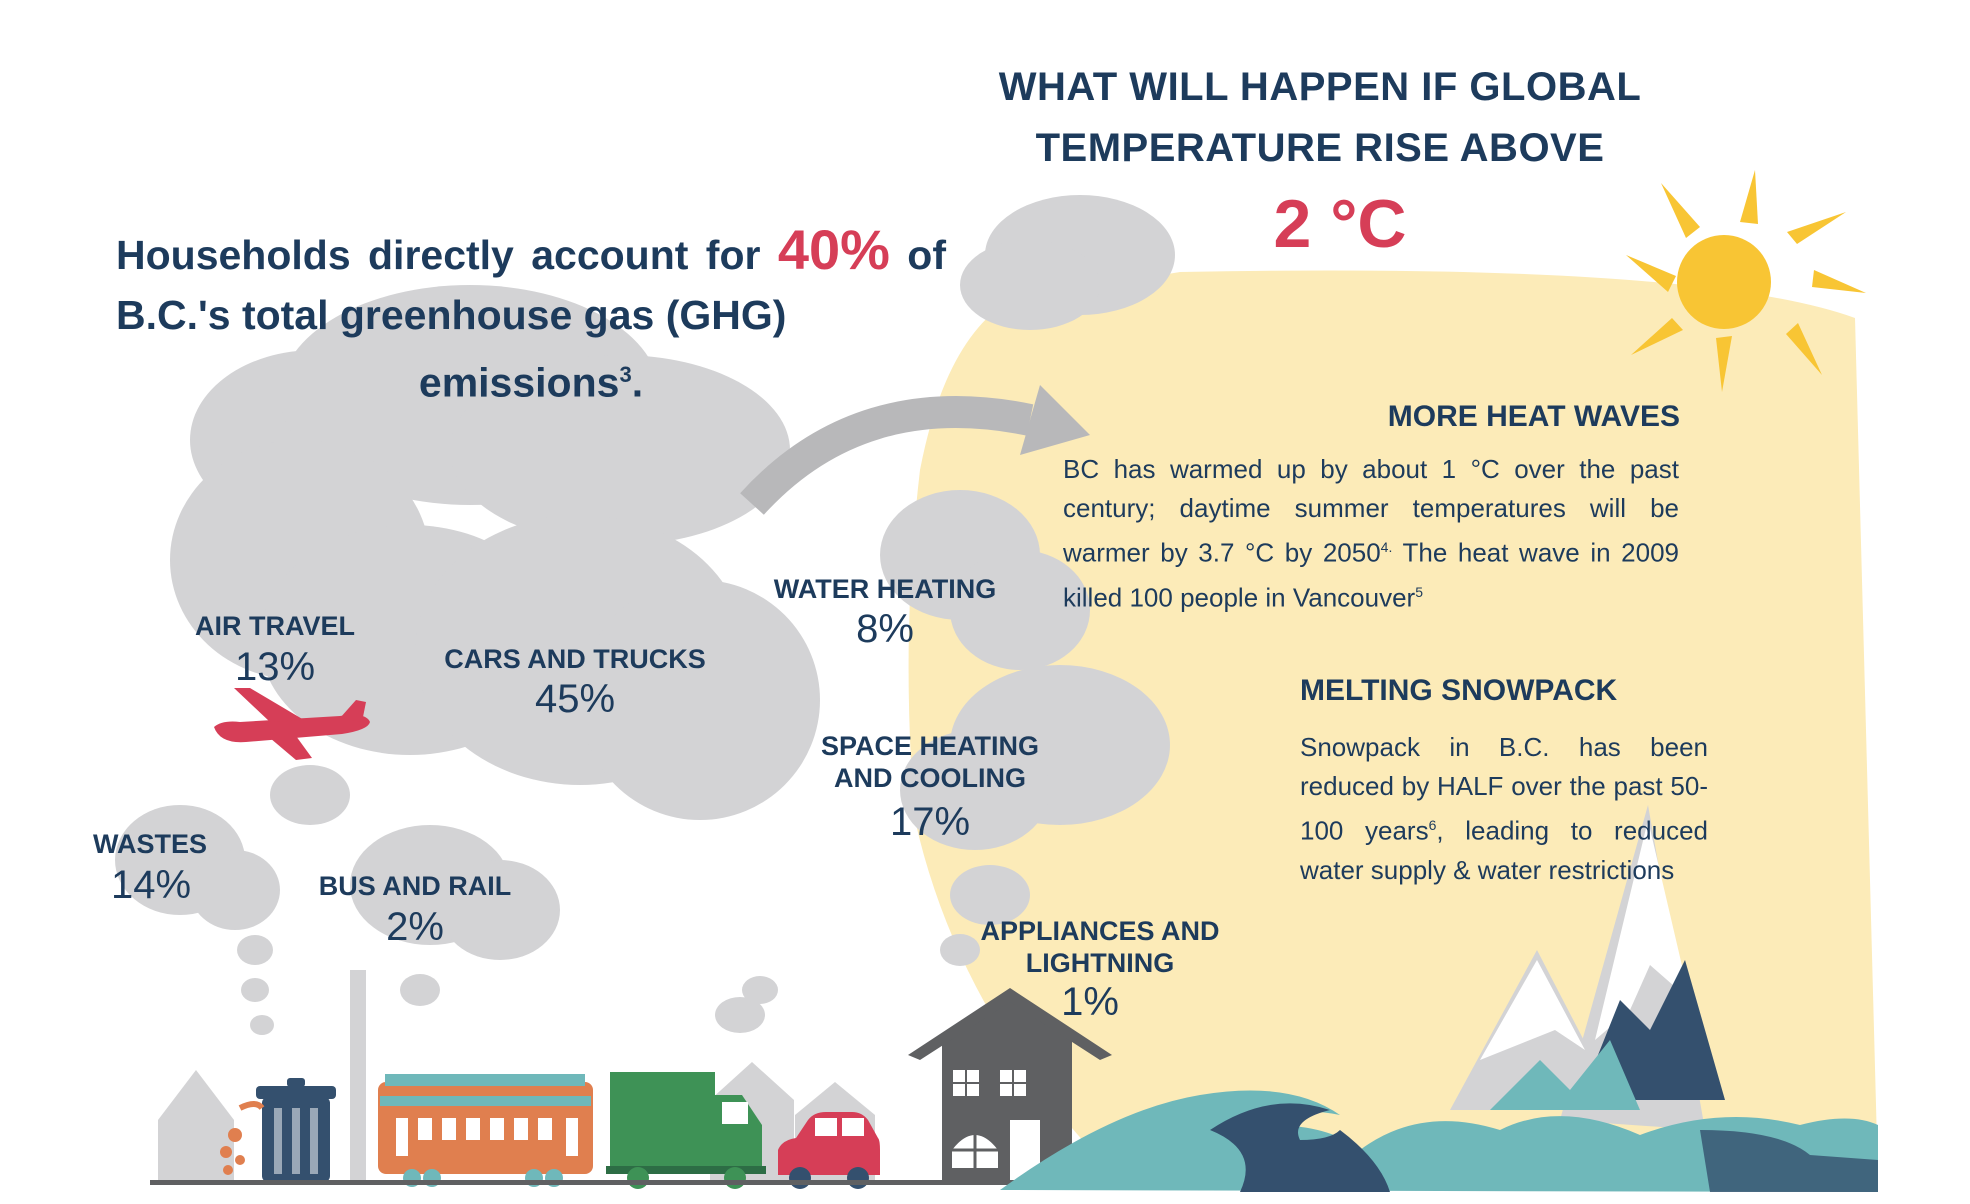 This screenshot has height=1204, width=1970. Describe the element at coordinates (885, 629) in the screenshot. I see `category-water-heating-value: 8%` at that location.